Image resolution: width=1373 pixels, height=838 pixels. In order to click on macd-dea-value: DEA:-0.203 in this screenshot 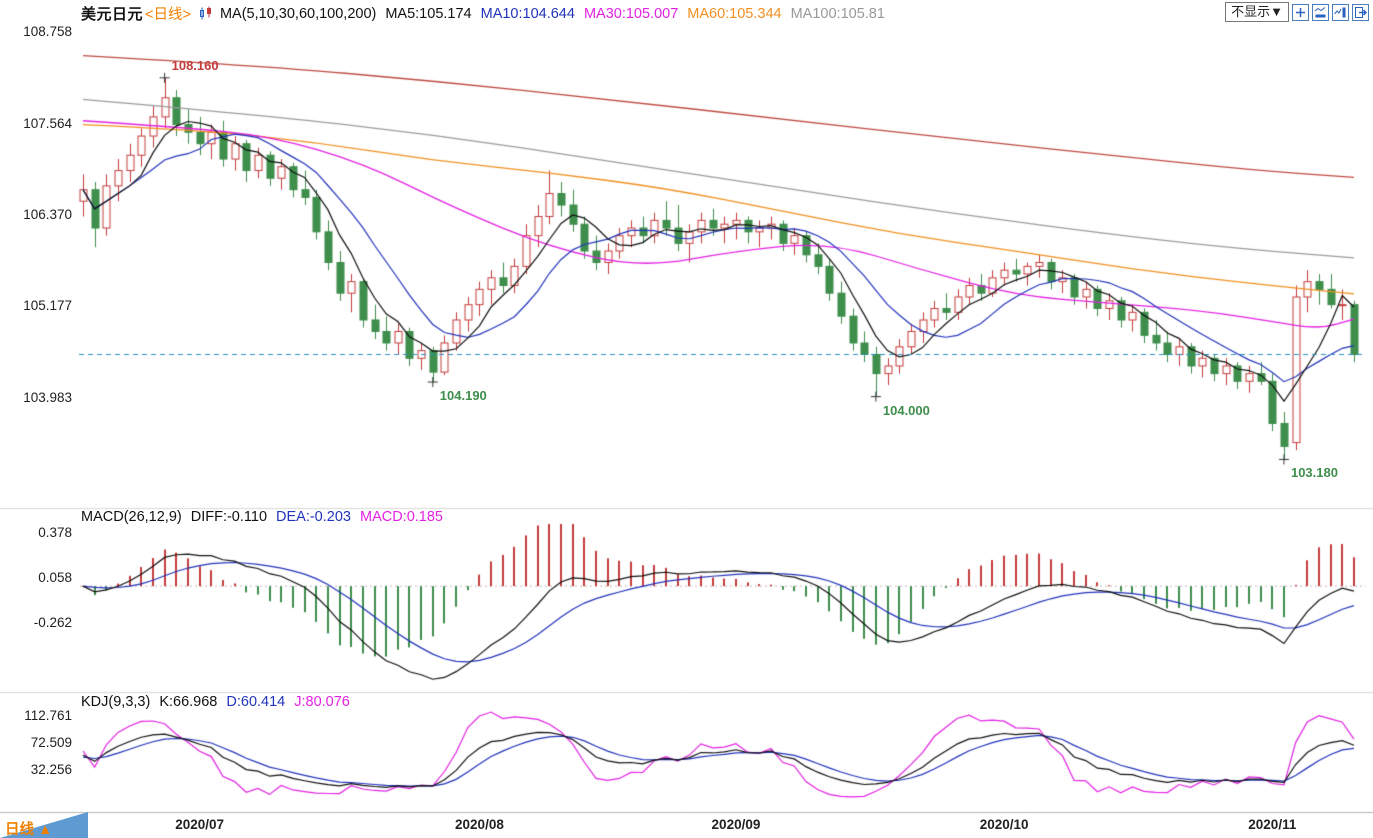, I will do `click(313, 517)`.